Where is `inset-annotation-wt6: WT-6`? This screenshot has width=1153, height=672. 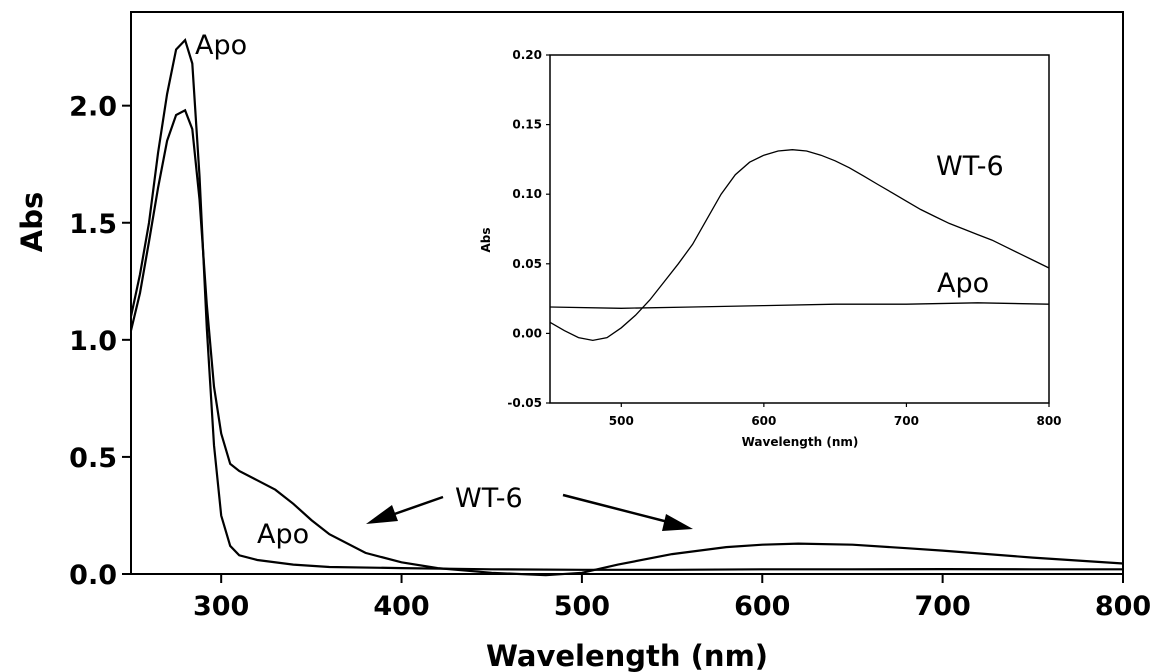
inset-annotation-wt6: WT-6 is located at coordinates (970, 166).